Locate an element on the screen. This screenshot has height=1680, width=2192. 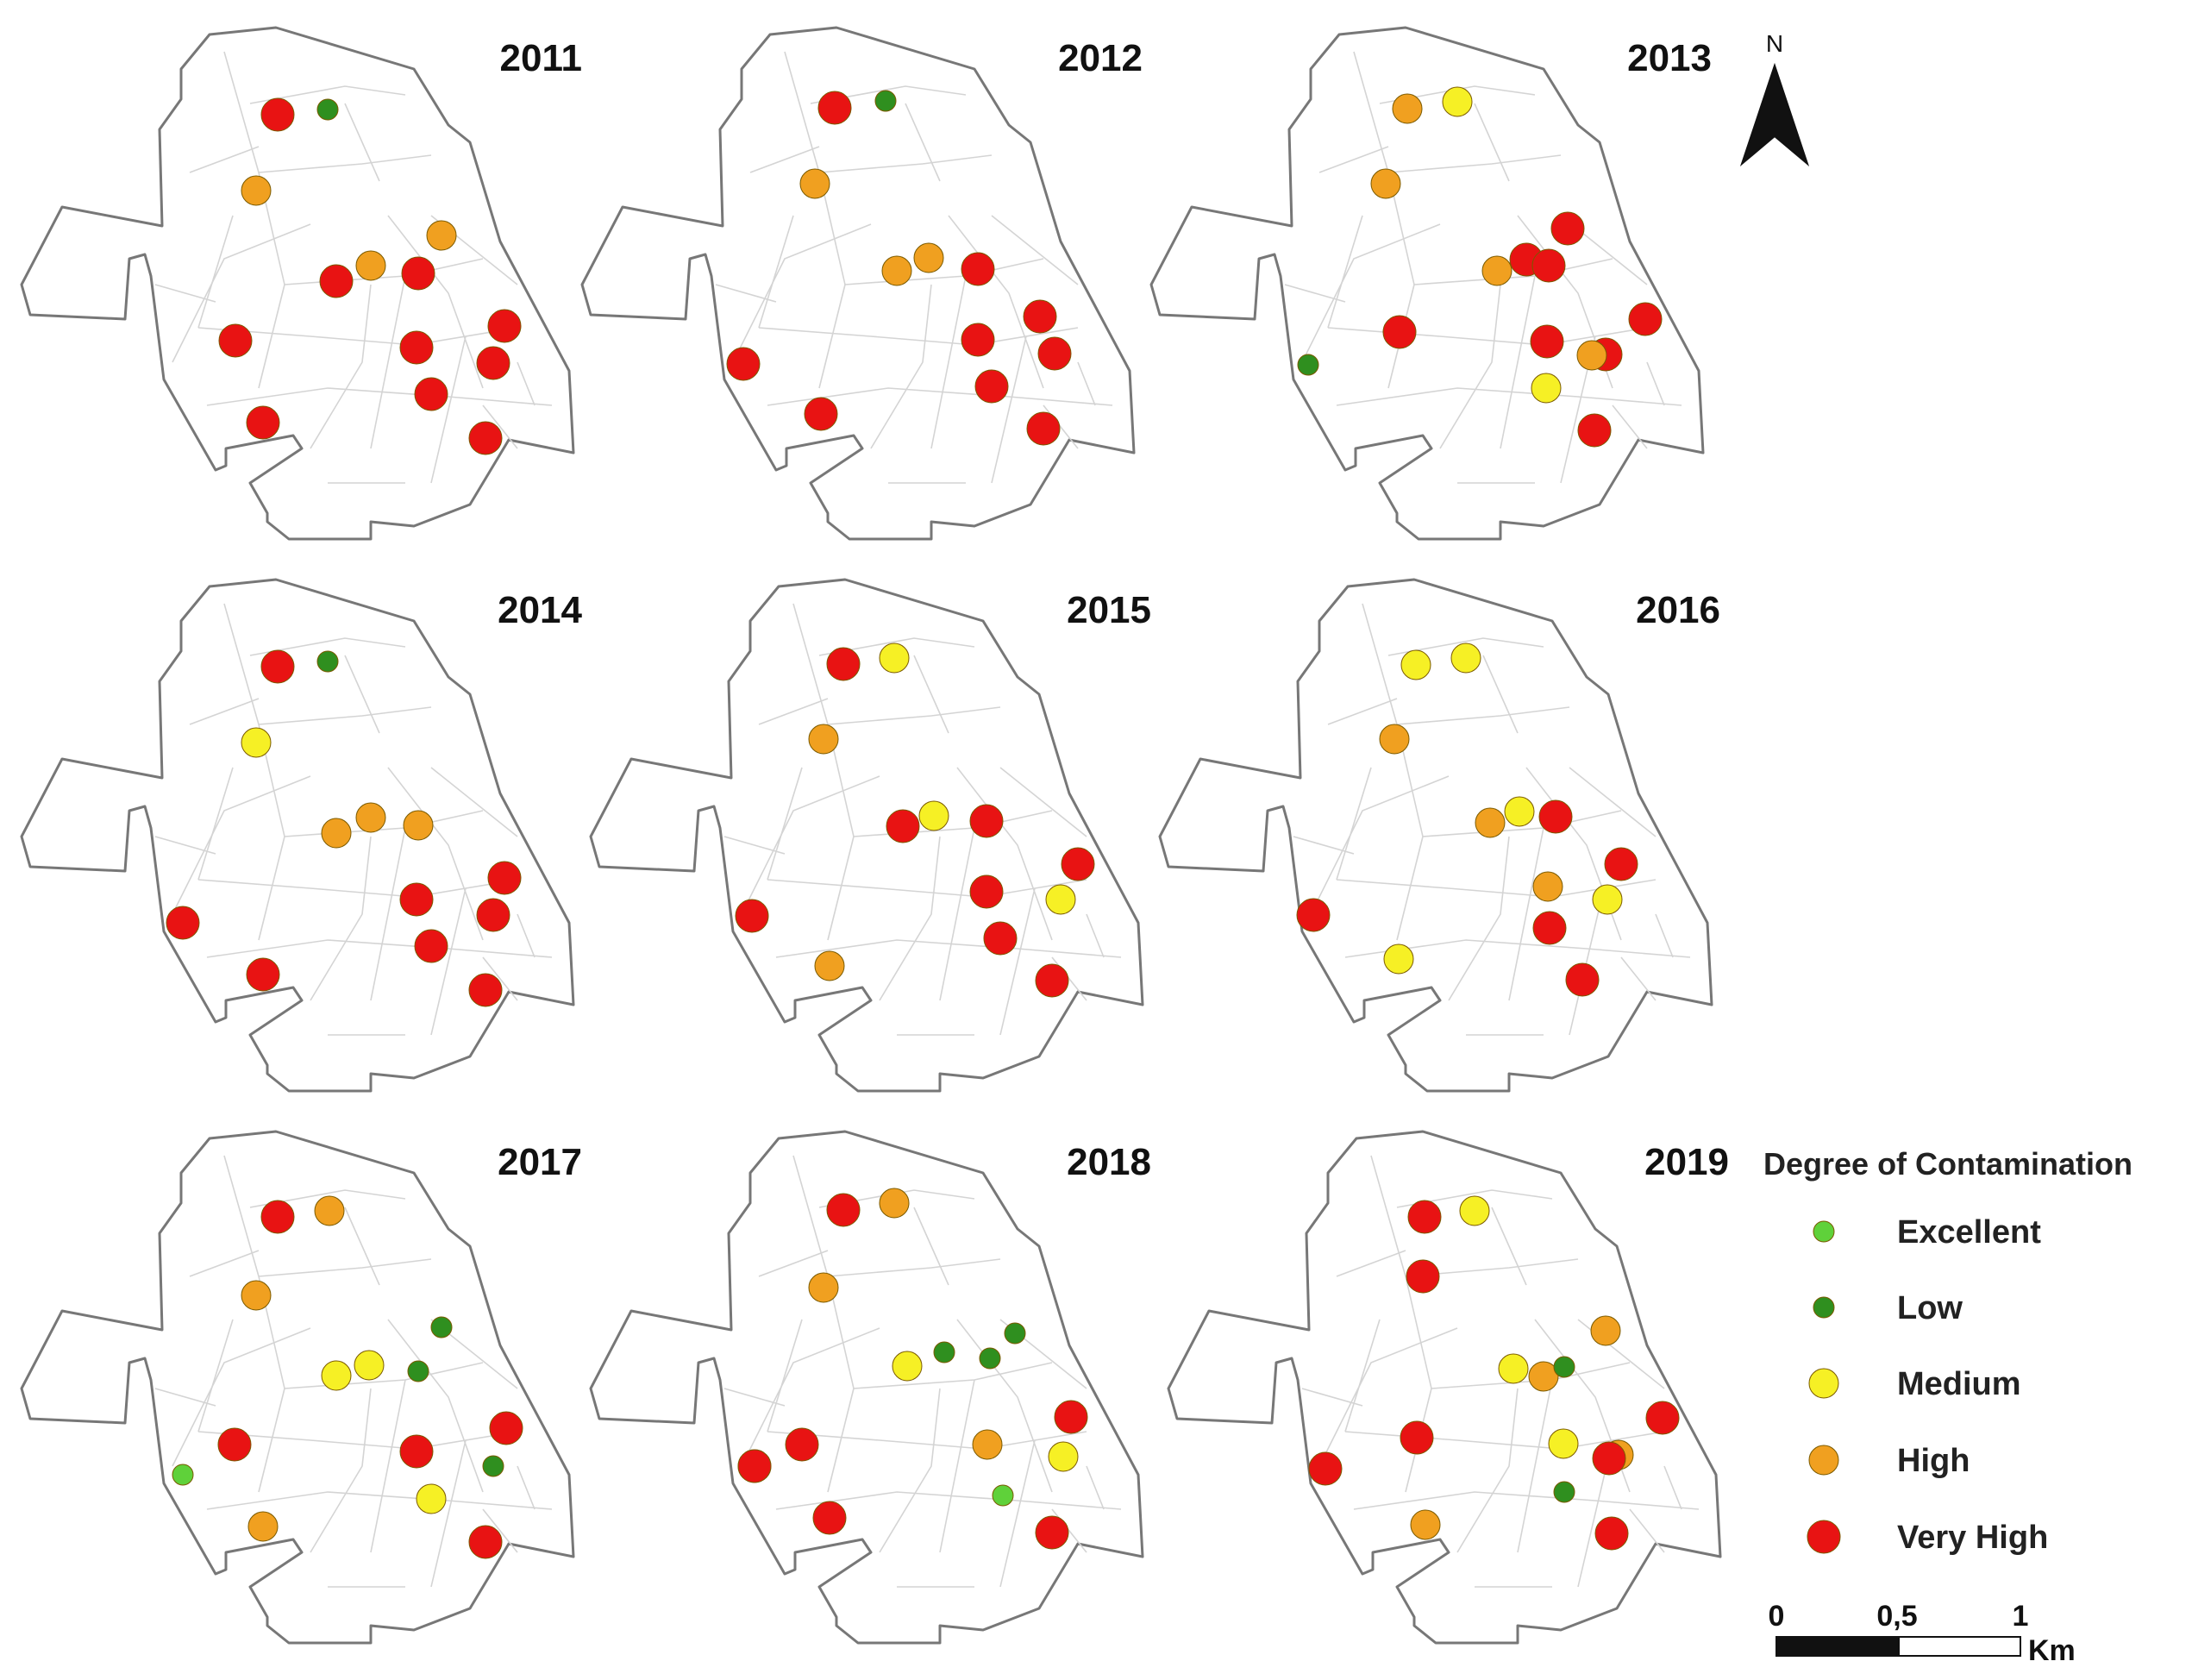
year-label: 2013 is located at coordinates (1669, 58).